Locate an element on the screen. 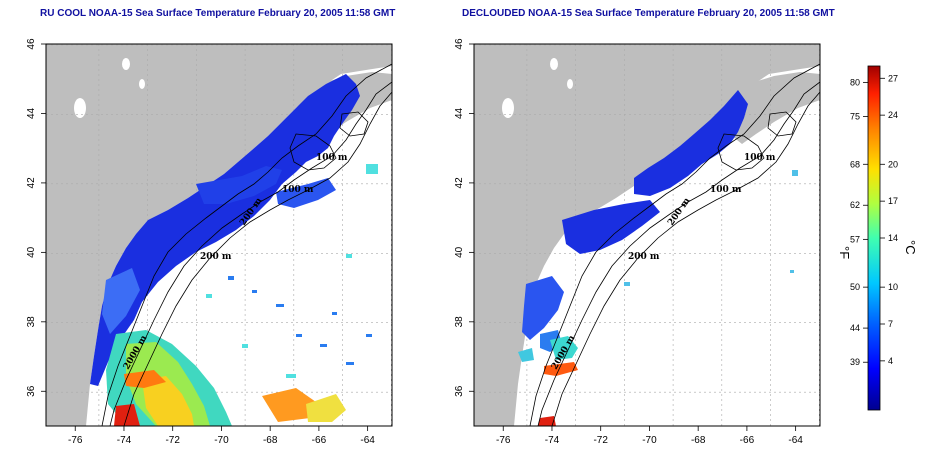  lon-tick-label-right: -64 is located at coordinates (795, 440).